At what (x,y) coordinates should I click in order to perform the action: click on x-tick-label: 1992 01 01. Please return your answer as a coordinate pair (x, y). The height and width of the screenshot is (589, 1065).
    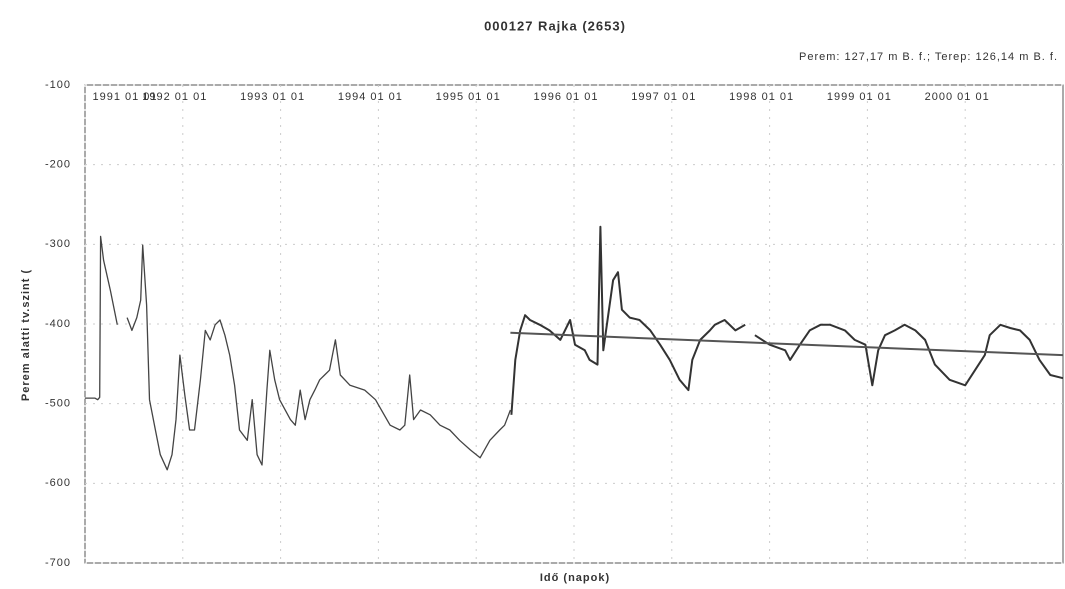
    Looking at the image, I should click on (174, 97).